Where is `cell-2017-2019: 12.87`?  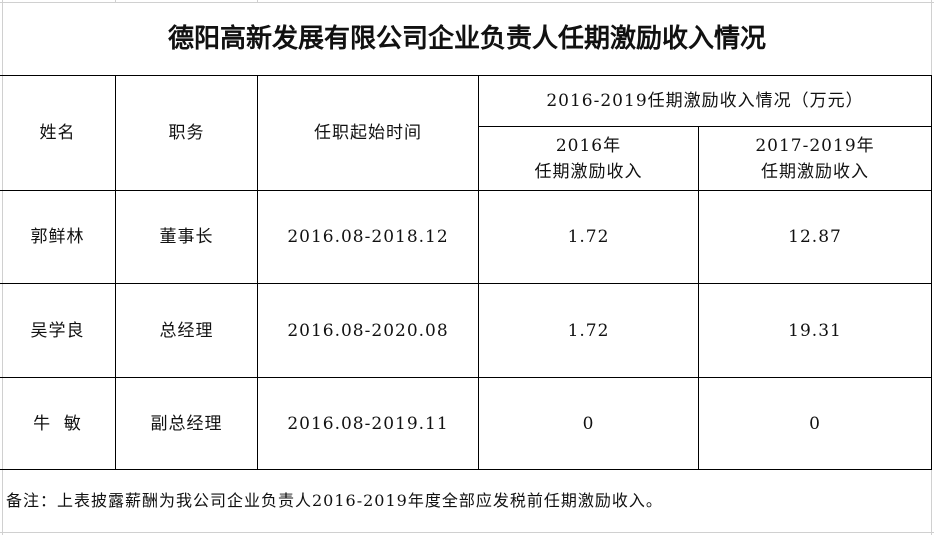 cell-2017-2019: 12.87 is located at coordinates (815, 237).